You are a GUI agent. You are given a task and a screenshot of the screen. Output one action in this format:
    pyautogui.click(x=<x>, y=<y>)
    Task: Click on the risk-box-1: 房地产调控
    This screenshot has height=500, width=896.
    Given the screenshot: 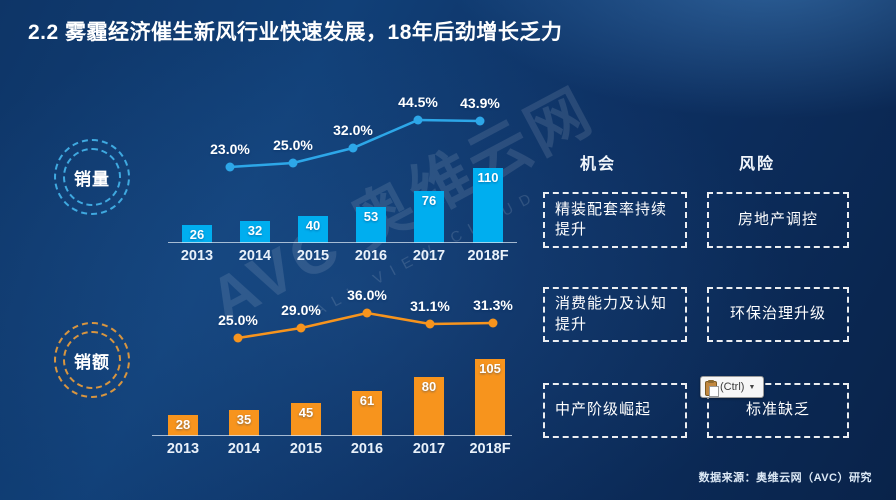 What is the action you would take?
    pyautogui.click(x=778, y=220)
    